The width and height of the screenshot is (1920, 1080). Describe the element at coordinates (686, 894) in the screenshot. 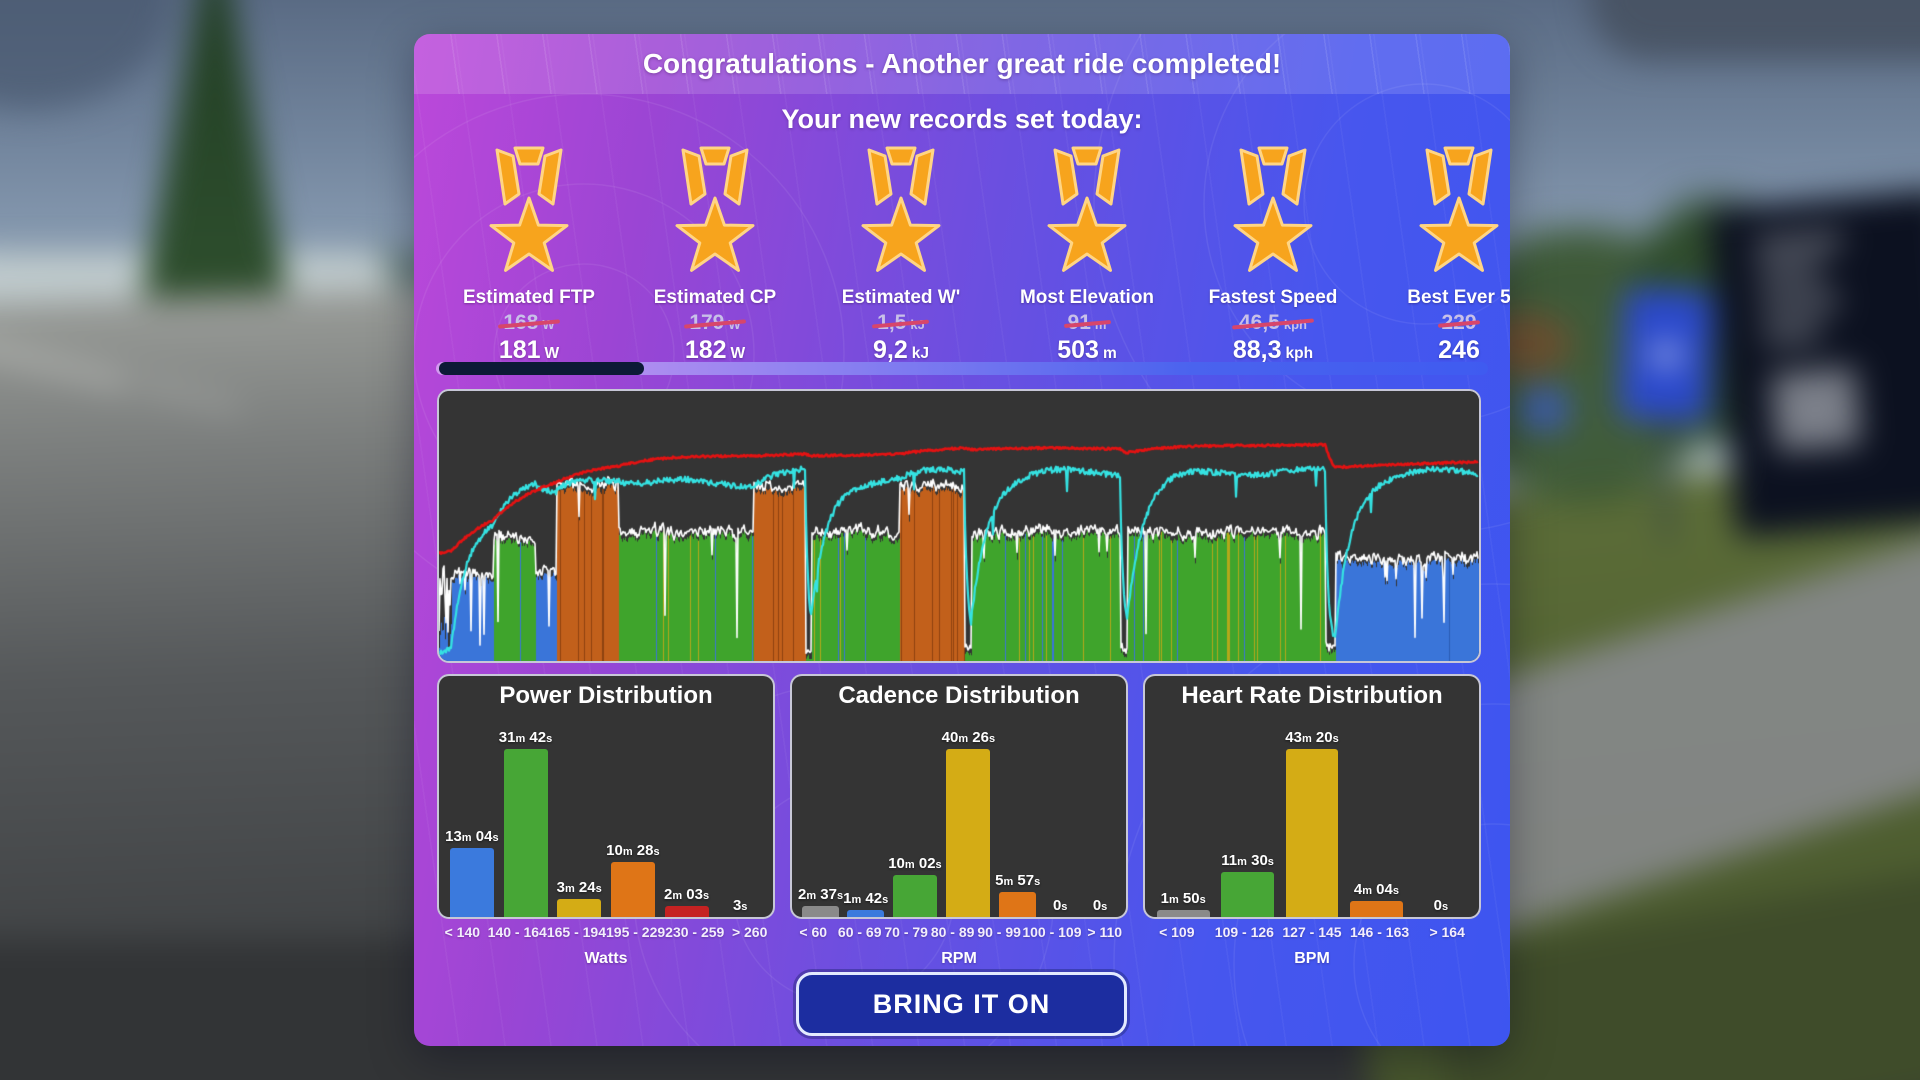

I see `histogram-value-label: 2m 03s` at that location.